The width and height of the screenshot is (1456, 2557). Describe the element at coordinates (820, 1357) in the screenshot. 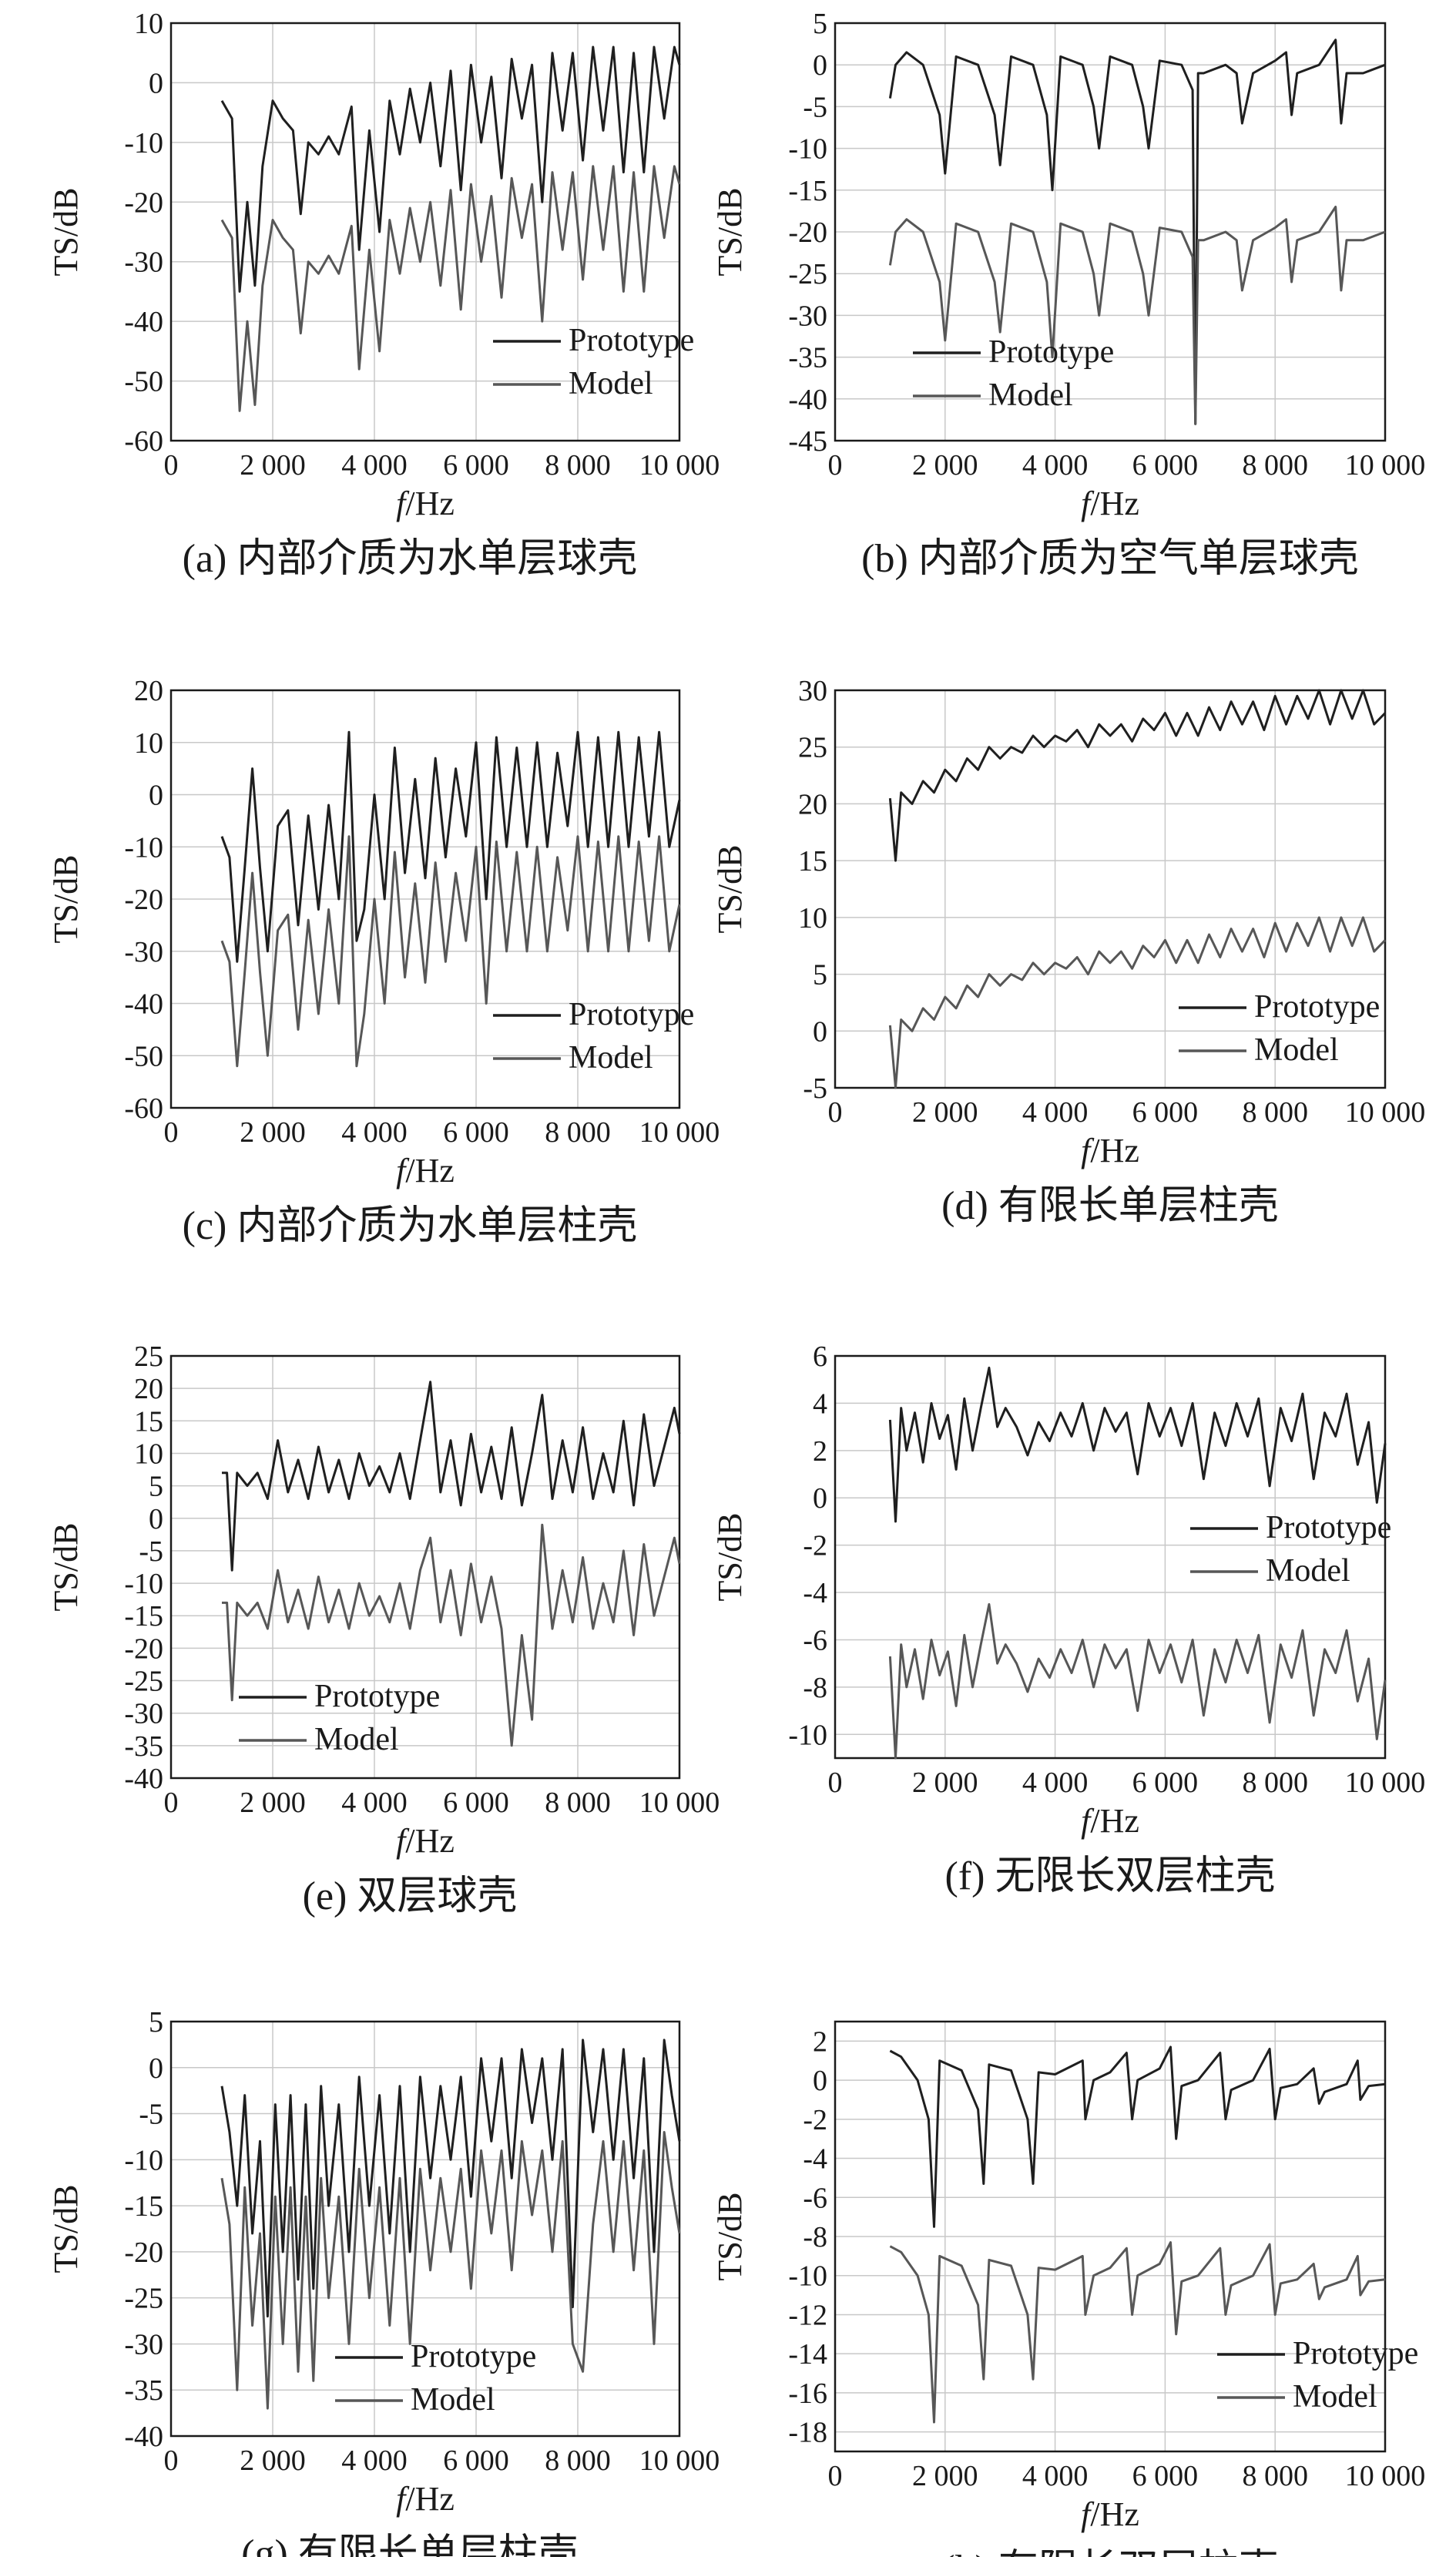

I see `y-tick-label: 6` at that location.